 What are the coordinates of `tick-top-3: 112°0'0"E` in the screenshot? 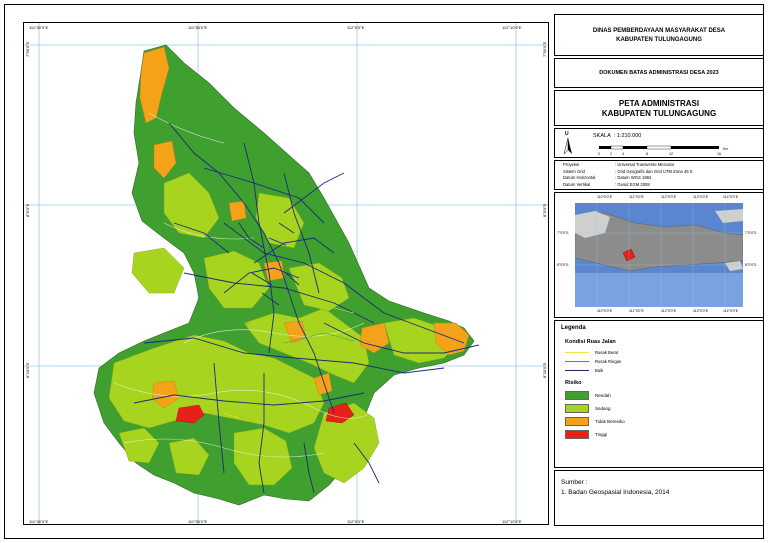 It's located at (356, 27).